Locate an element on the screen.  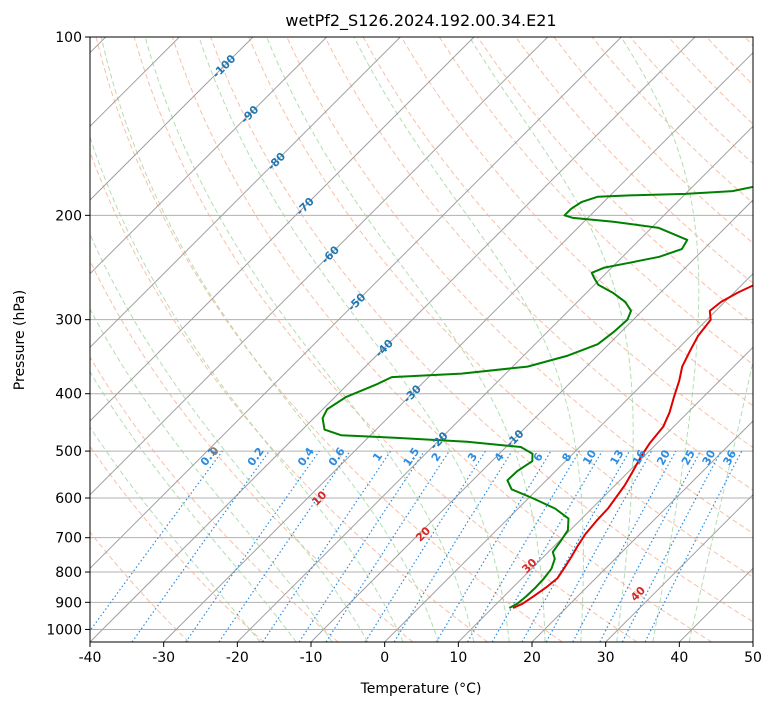
mixing-ratio-label: 1.5 is located at coordinates (412, 456).